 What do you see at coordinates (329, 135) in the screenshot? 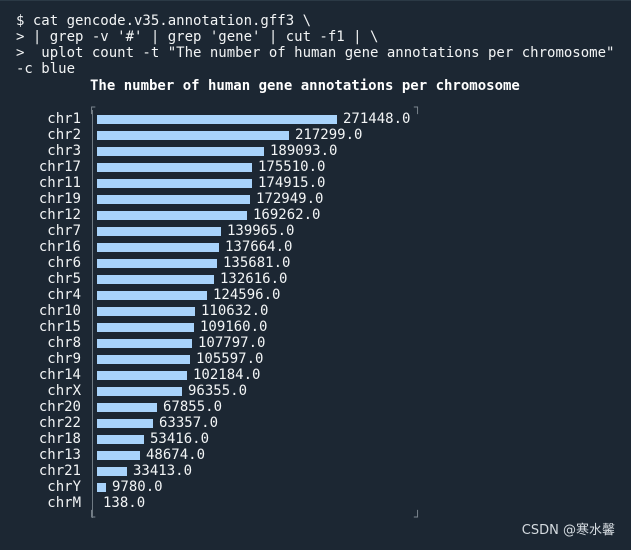
I see `bar-value-label: 217299.0` at bounding box center [329, 135].